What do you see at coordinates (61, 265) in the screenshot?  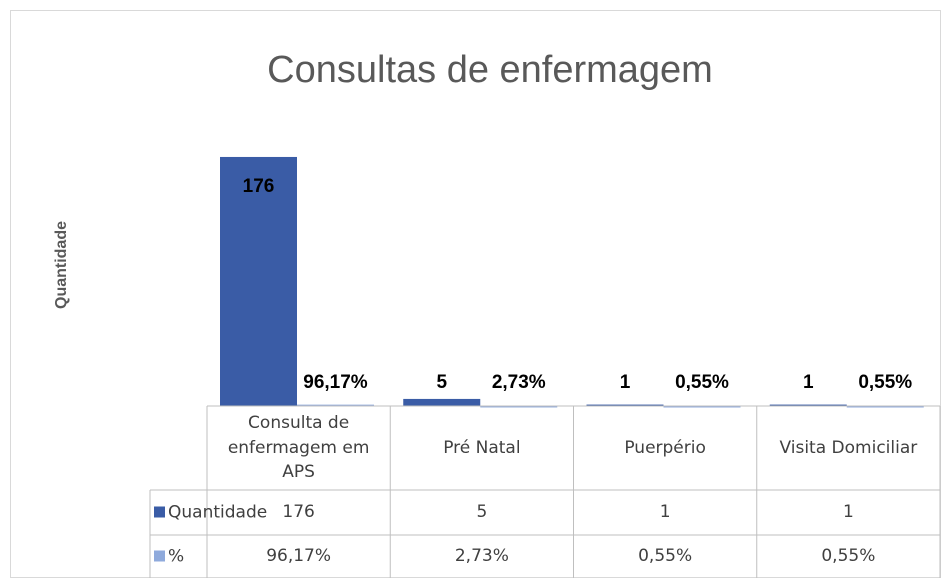 I see `y-axis-label: Quantidade` at bounding box center [61, 265].